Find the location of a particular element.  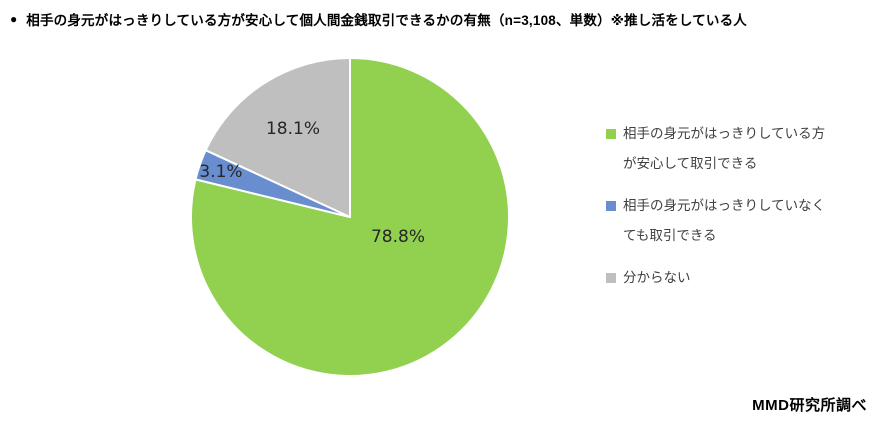

legend-item: 相手の身元がはっきりしている方 が安心して取引できる is located at coordinates (731, 149).